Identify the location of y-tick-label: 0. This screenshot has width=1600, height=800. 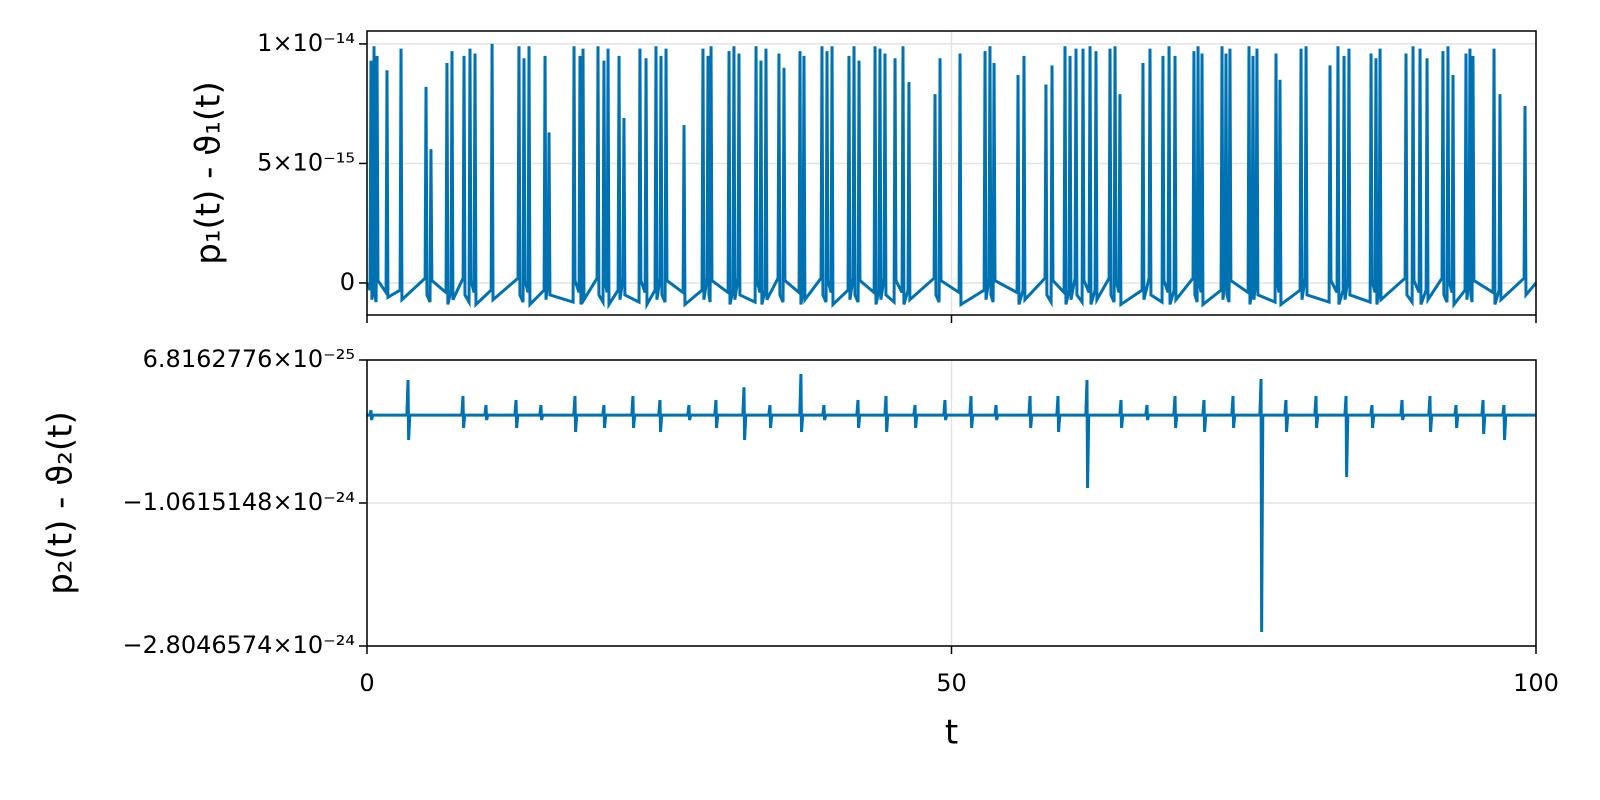
(347, 282).